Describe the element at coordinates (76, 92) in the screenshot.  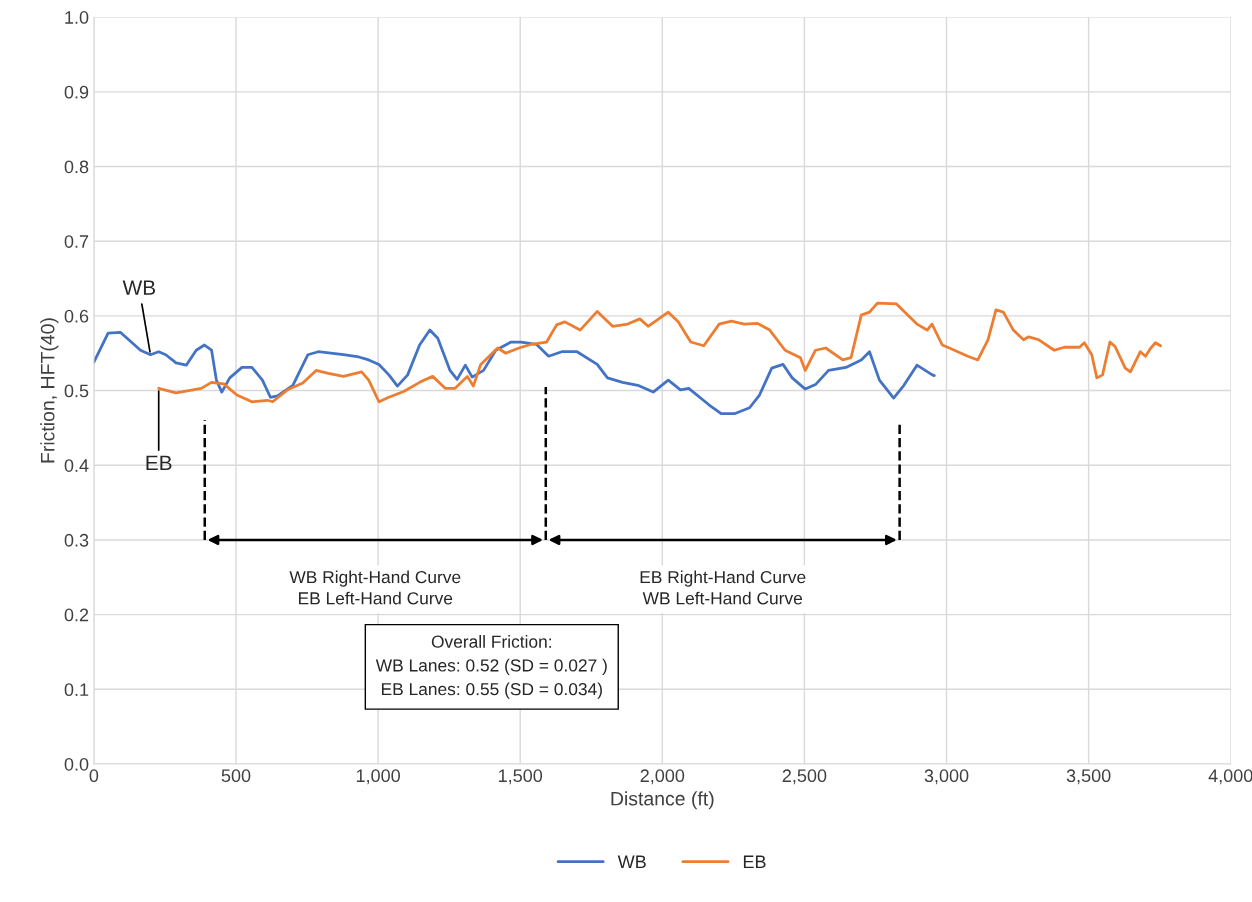
I see `y-tick-label: 0.9` at that location.